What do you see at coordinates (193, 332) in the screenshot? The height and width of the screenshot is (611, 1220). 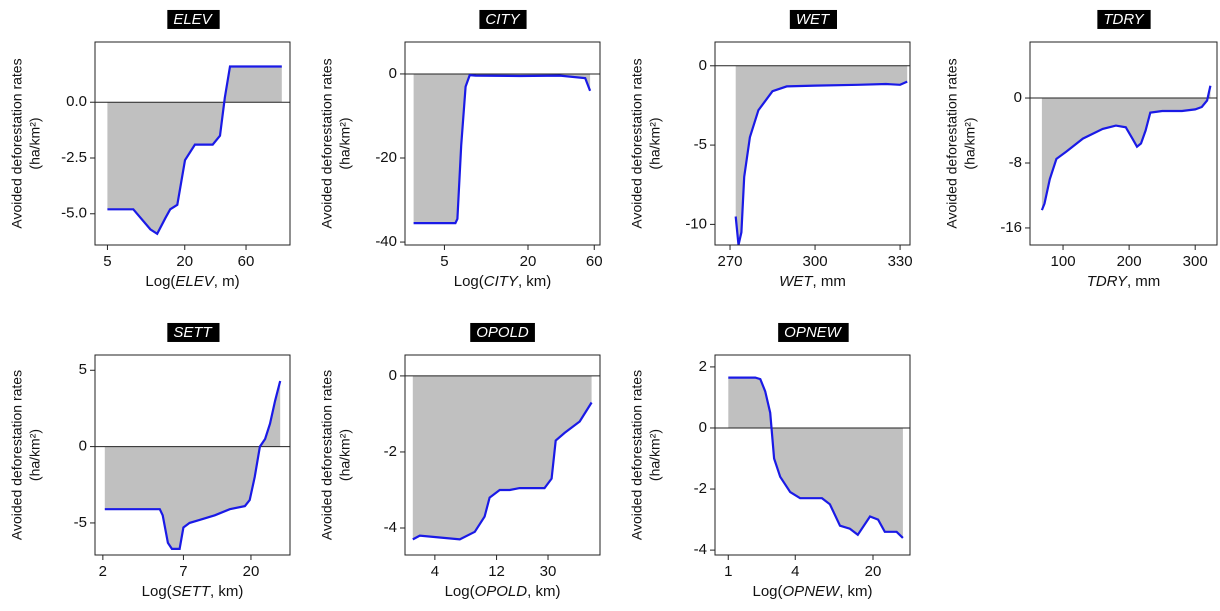 I see `panel-title: SETT` at bounding box center [193, 332].